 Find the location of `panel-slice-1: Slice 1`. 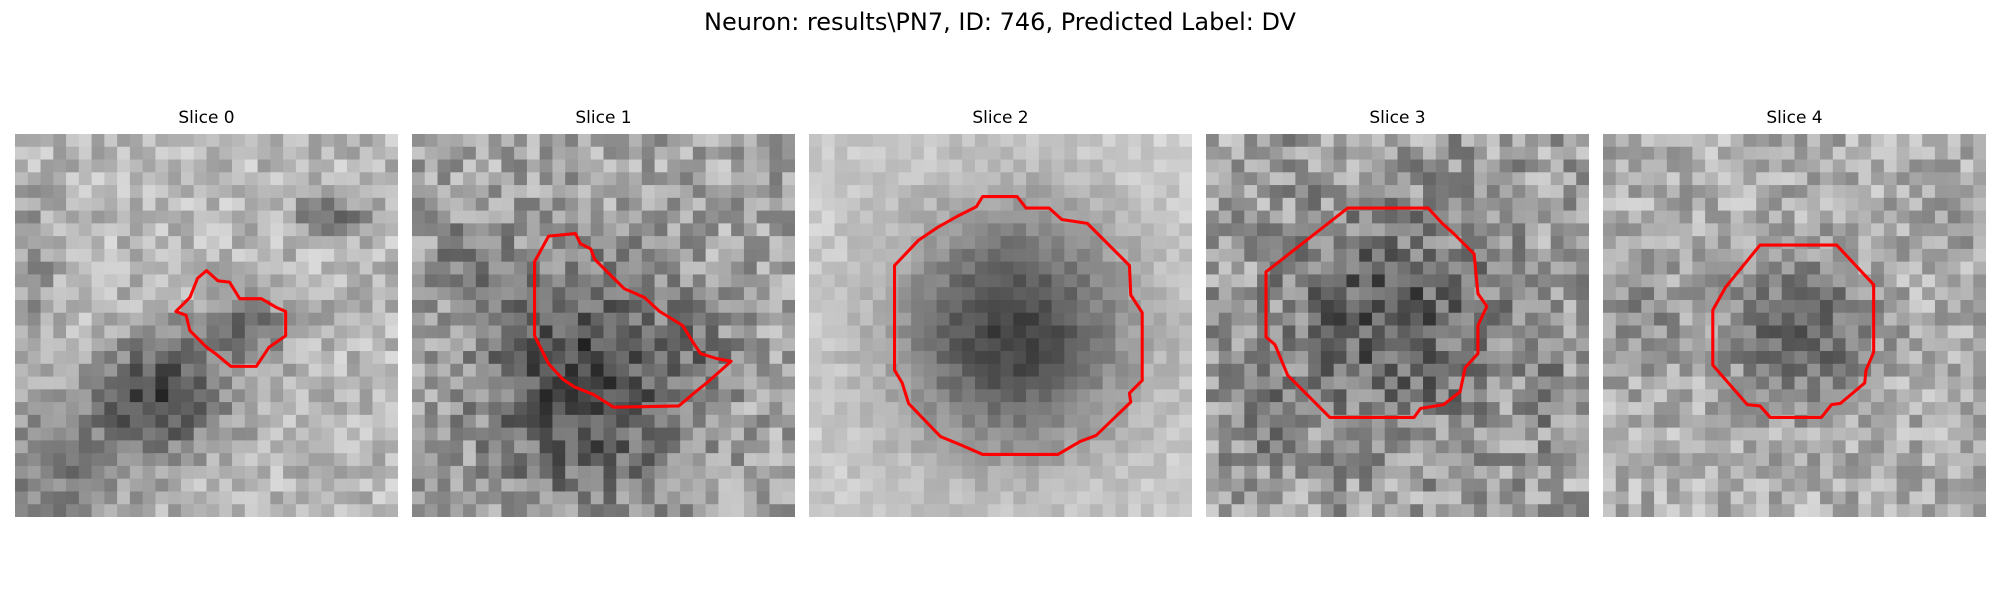

panel-slice-1: Slice 1 is located at coordinates (603, 313).